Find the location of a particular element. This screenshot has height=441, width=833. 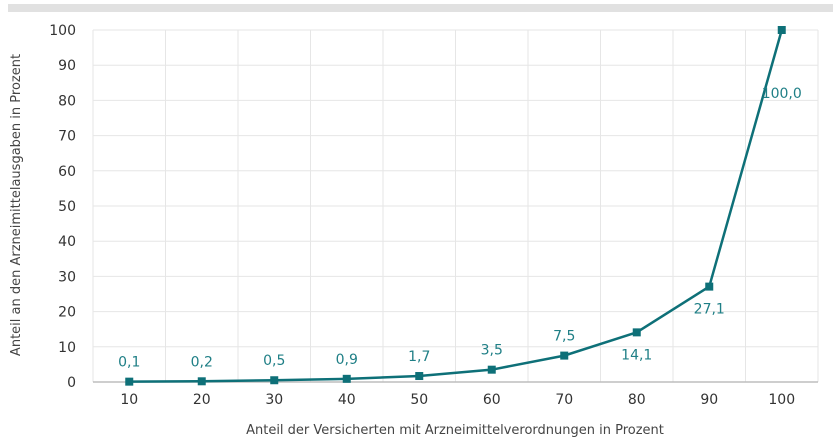

y-tick-label: 30 is located at coordinates (67, 277).